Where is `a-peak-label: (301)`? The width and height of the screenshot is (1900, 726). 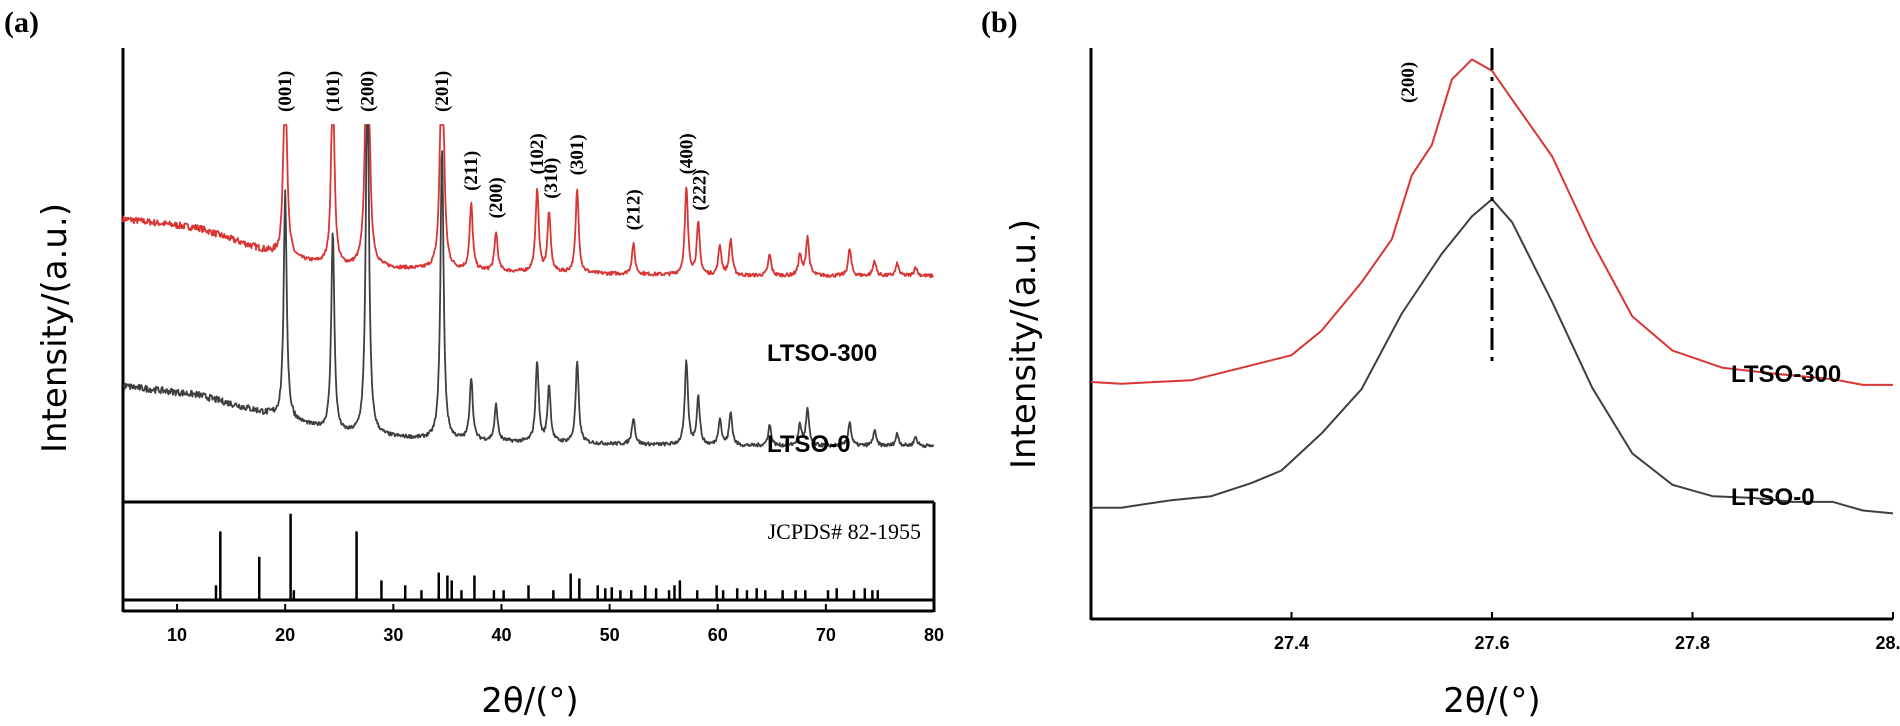
a-peak-label: (301) is located at coordinates (577, 154).